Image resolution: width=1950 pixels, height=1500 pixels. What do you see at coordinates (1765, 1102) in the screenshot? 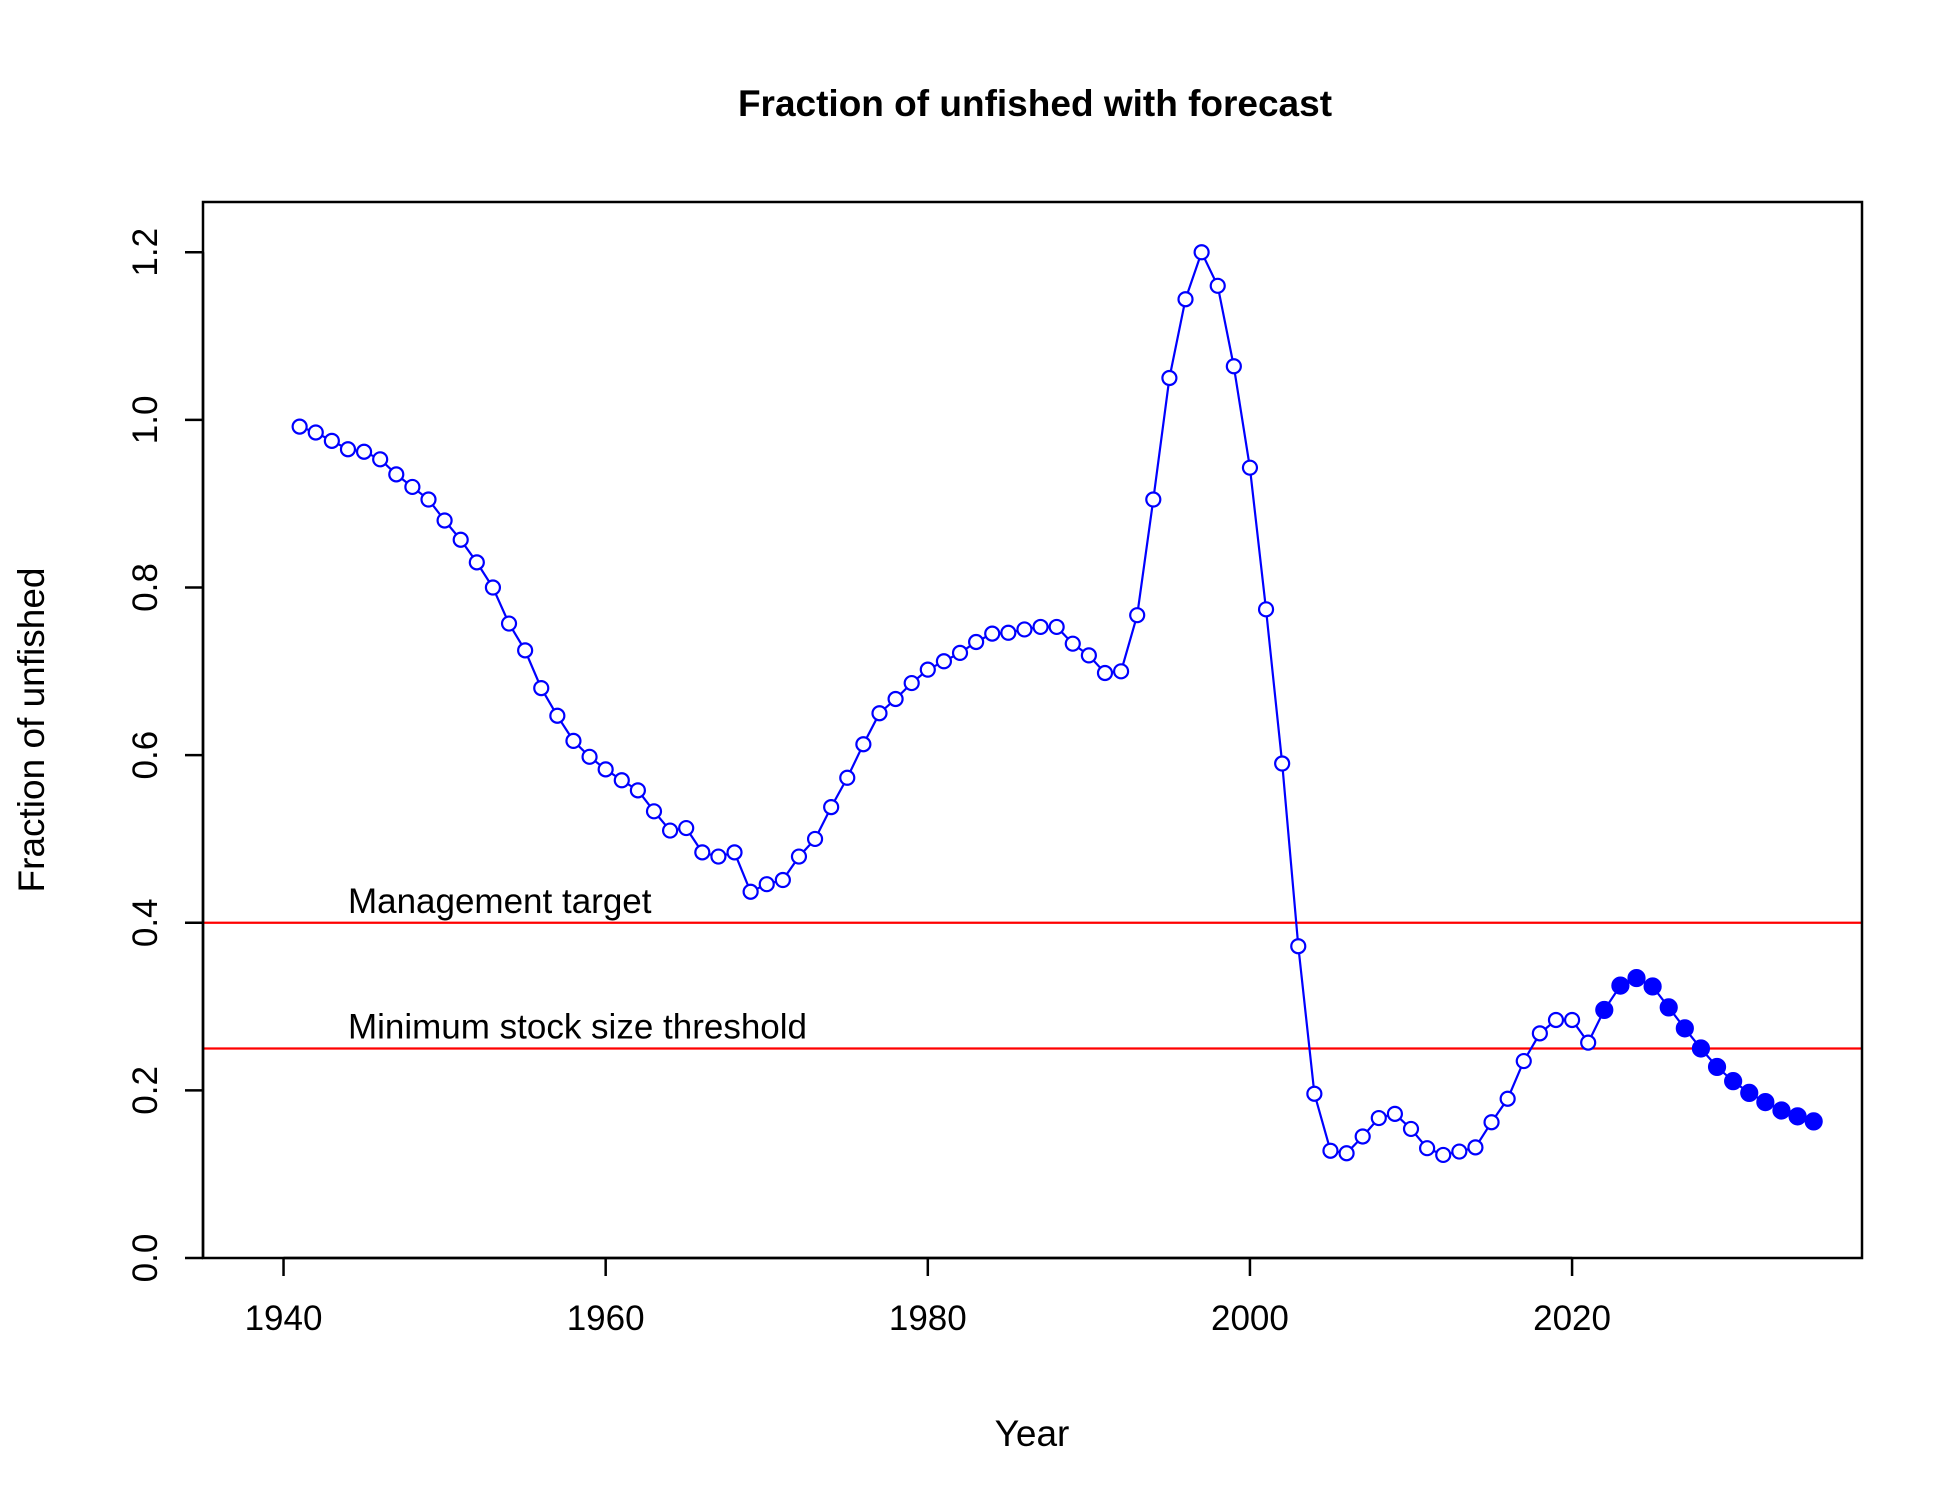
I see `data-point-forecast-2032` at bounding box center [1765, 1102].